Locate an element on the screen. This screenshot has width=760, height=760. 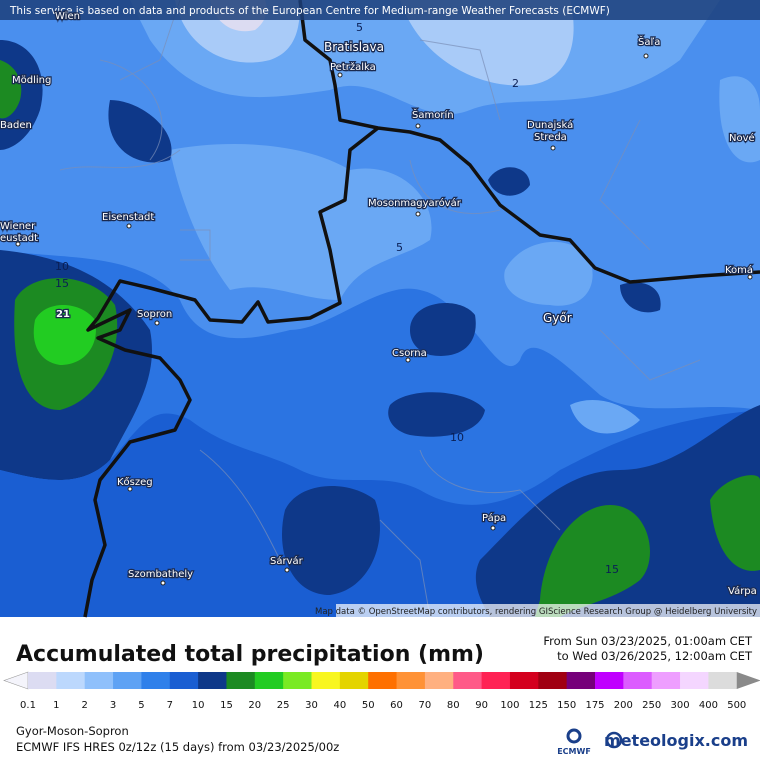
credit-bg is located at coordinates (548, 610).